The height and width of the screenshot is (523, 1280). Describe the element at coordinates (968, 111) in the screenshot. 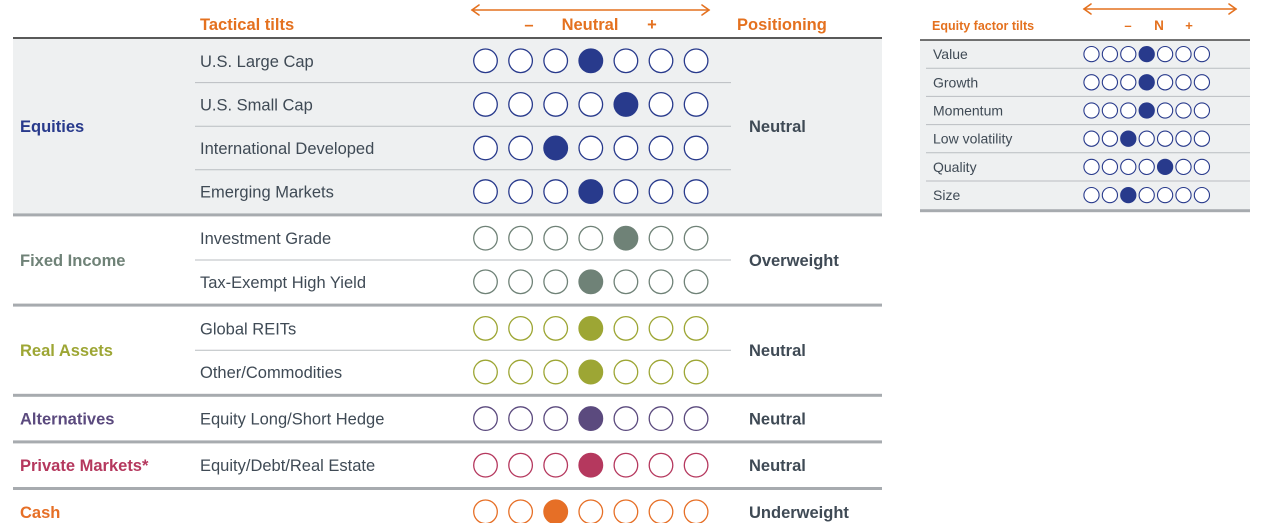

I see `factor-row-label: Momentum` at that location.